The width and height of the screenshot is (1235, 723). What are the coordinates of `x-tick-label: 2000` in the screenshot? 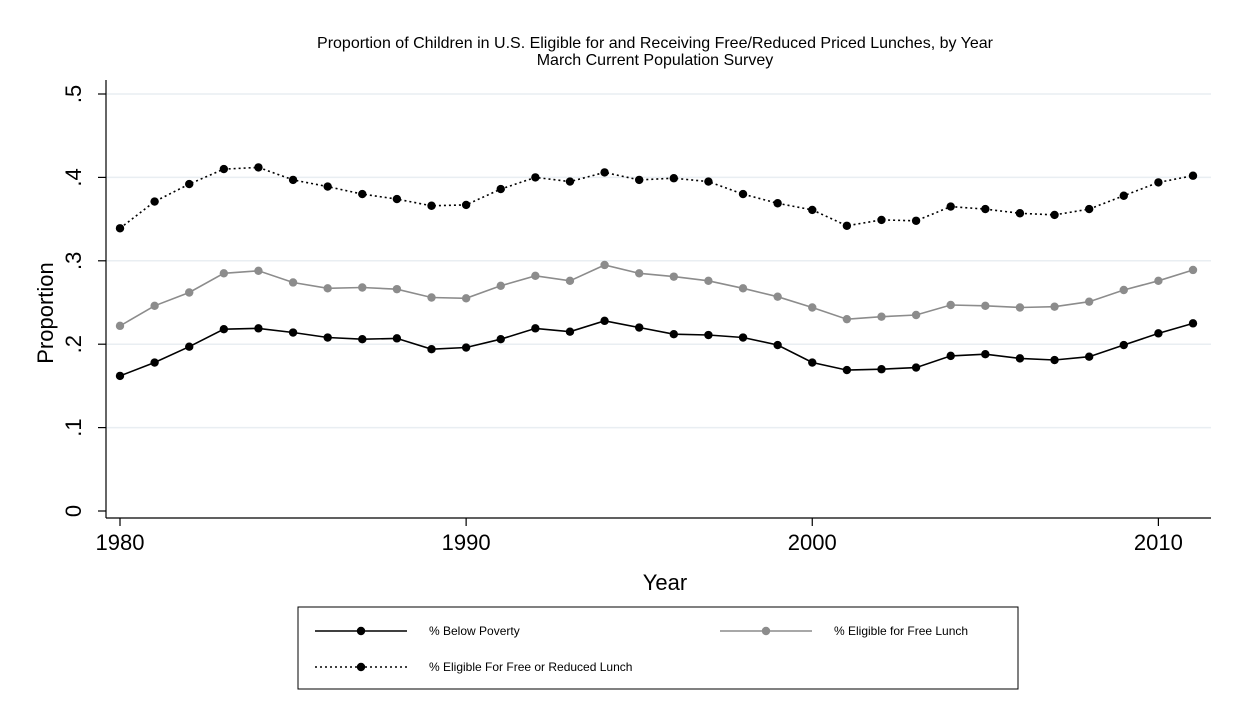 It's located at (812, 542).